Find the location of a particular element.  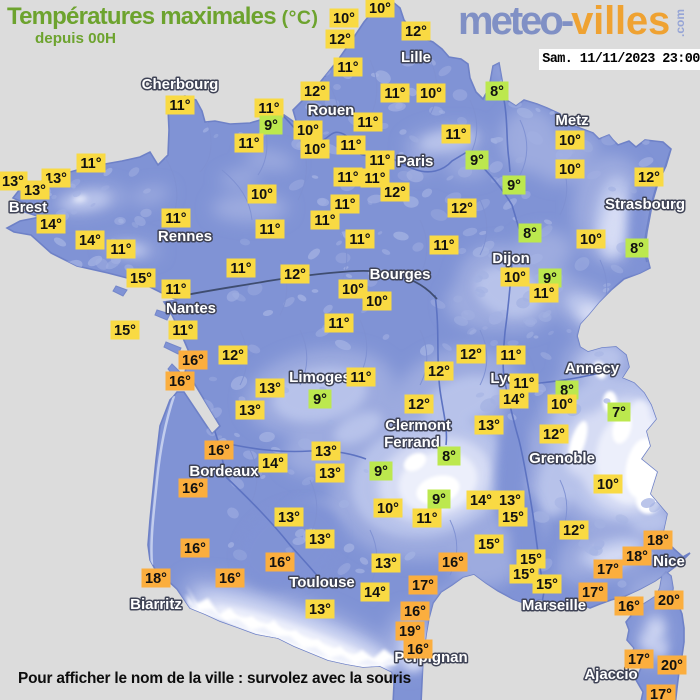

svg-text: Lille is located at coordinates (416, 57).